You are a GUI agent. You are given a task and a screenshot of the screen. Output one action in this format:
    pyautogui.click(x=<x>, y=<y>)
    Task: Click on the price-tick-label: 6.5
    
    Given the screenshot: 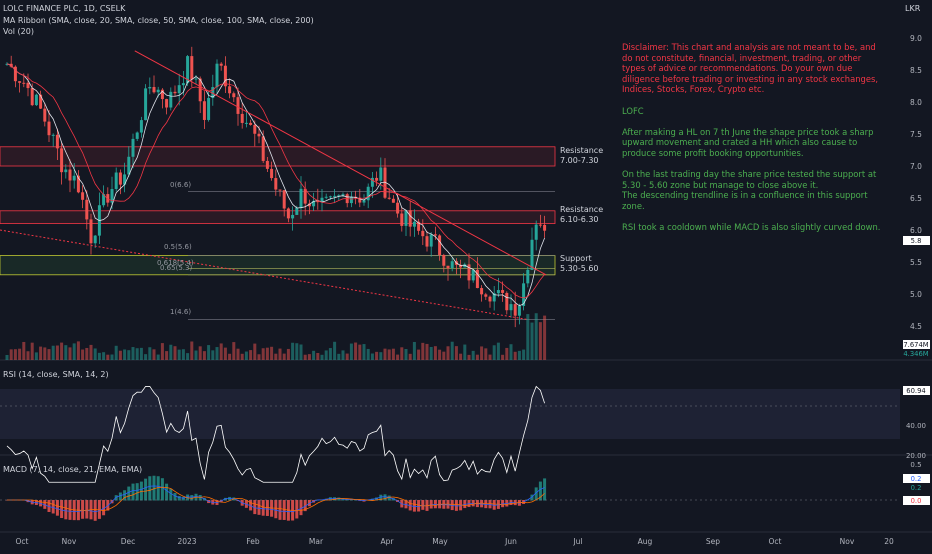 What is the action you would take?
    pyautogui.click(x=916, y=198)
    